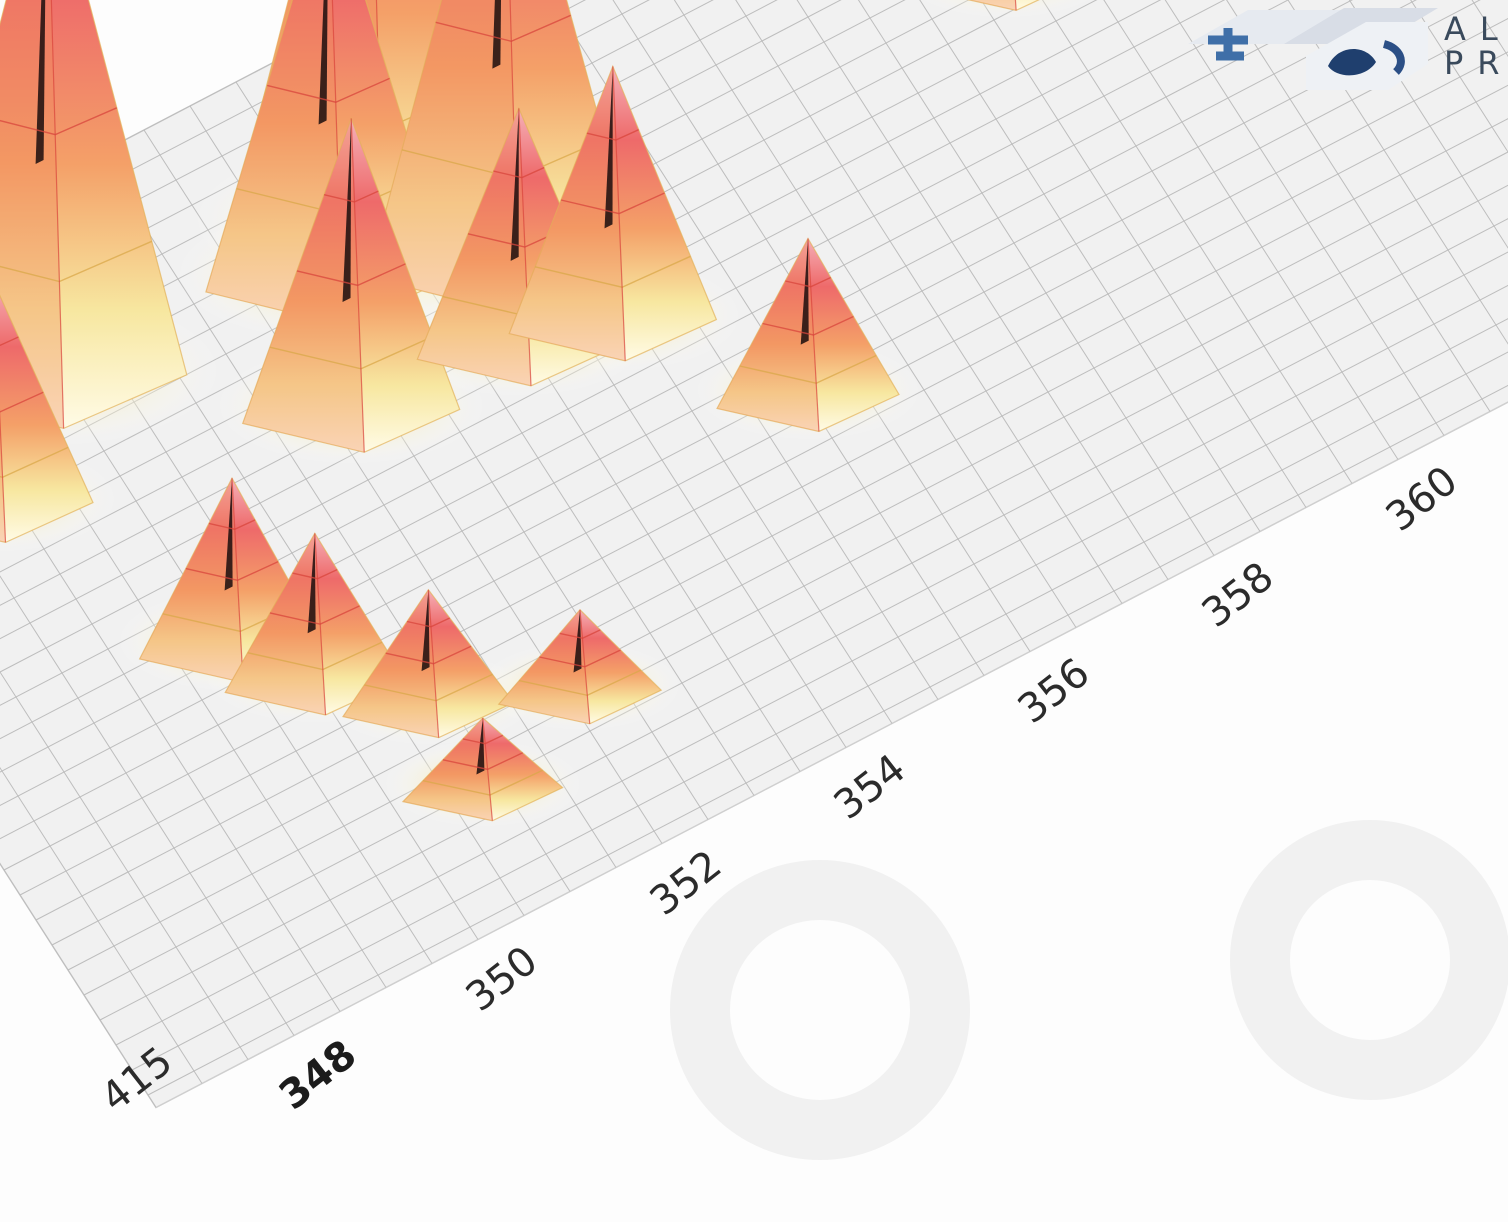 This screenshot has height=1222, width=1508. Describe the element at coordinates (318, 1075) in the screenshot. I see `x-tick-label: 348` at that location.